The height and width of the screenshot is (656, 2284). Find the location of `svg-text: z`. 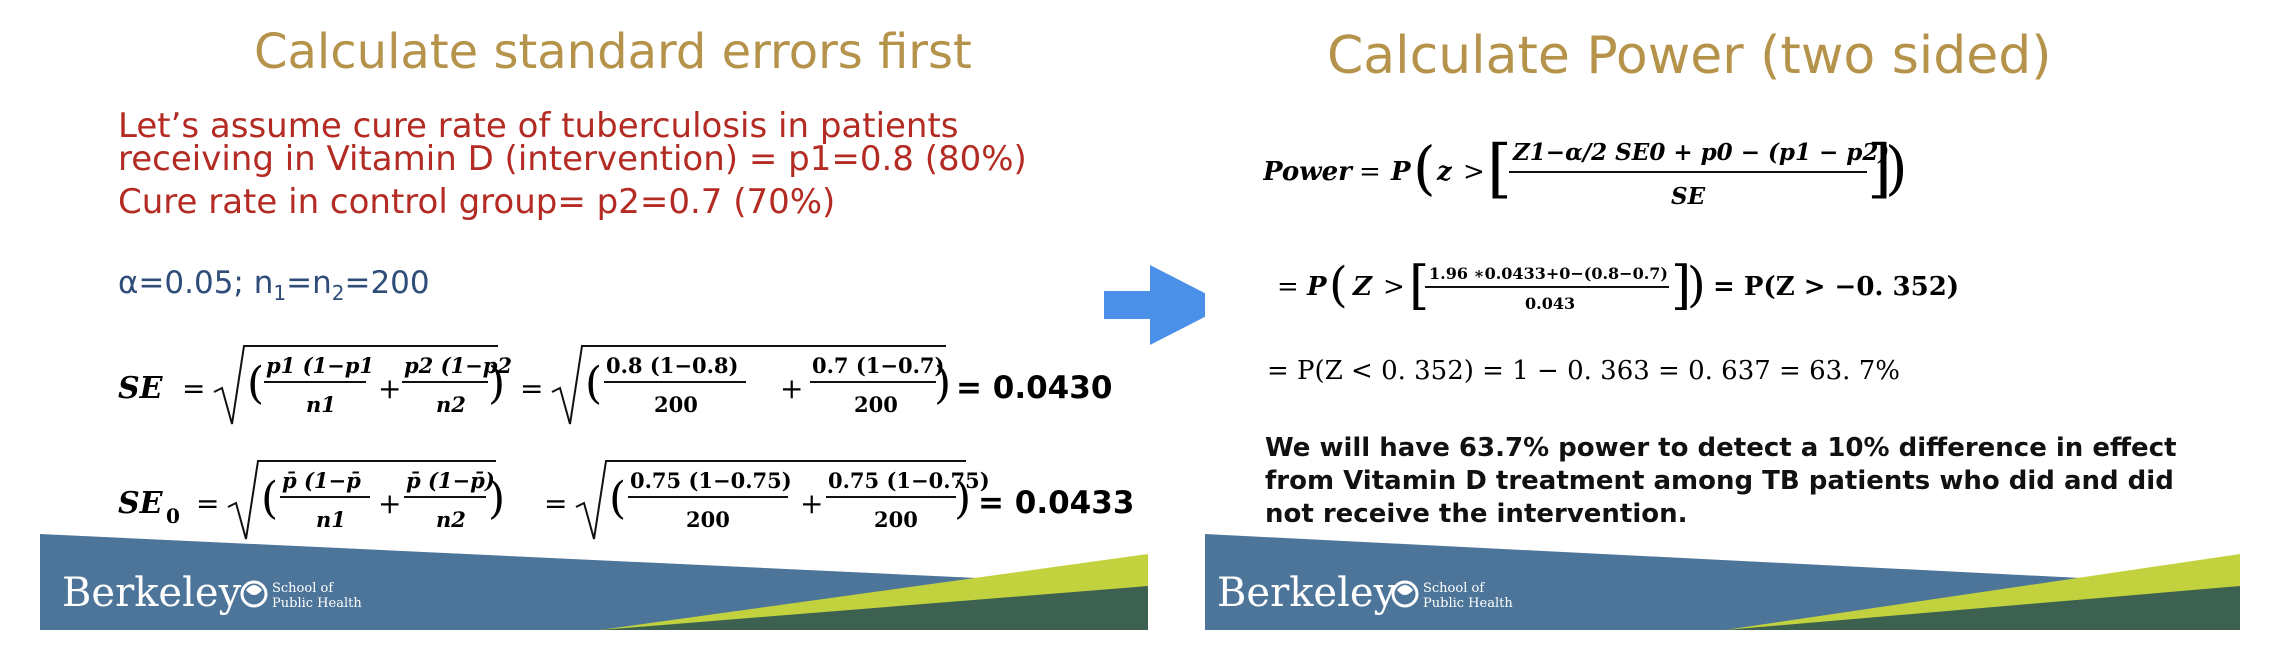

svg-text: z is located at coordinates (1444, 172).